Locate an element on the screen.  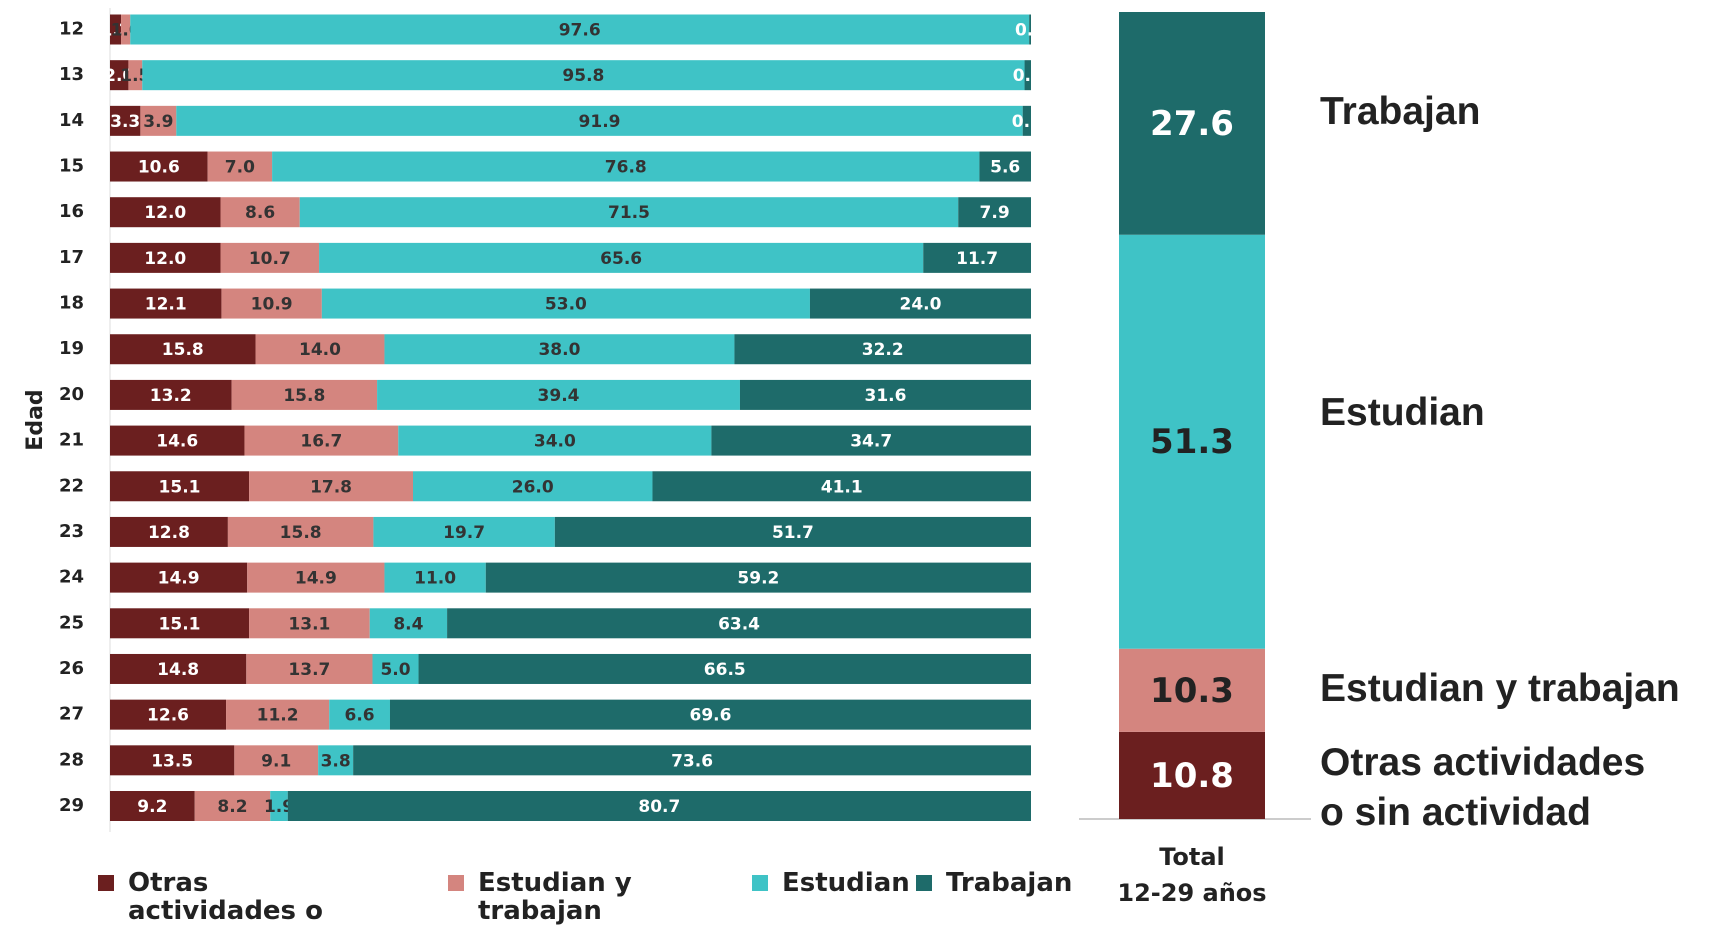
series-label: Otras actividades o sin actividad is located at coordinates (1490, 788).